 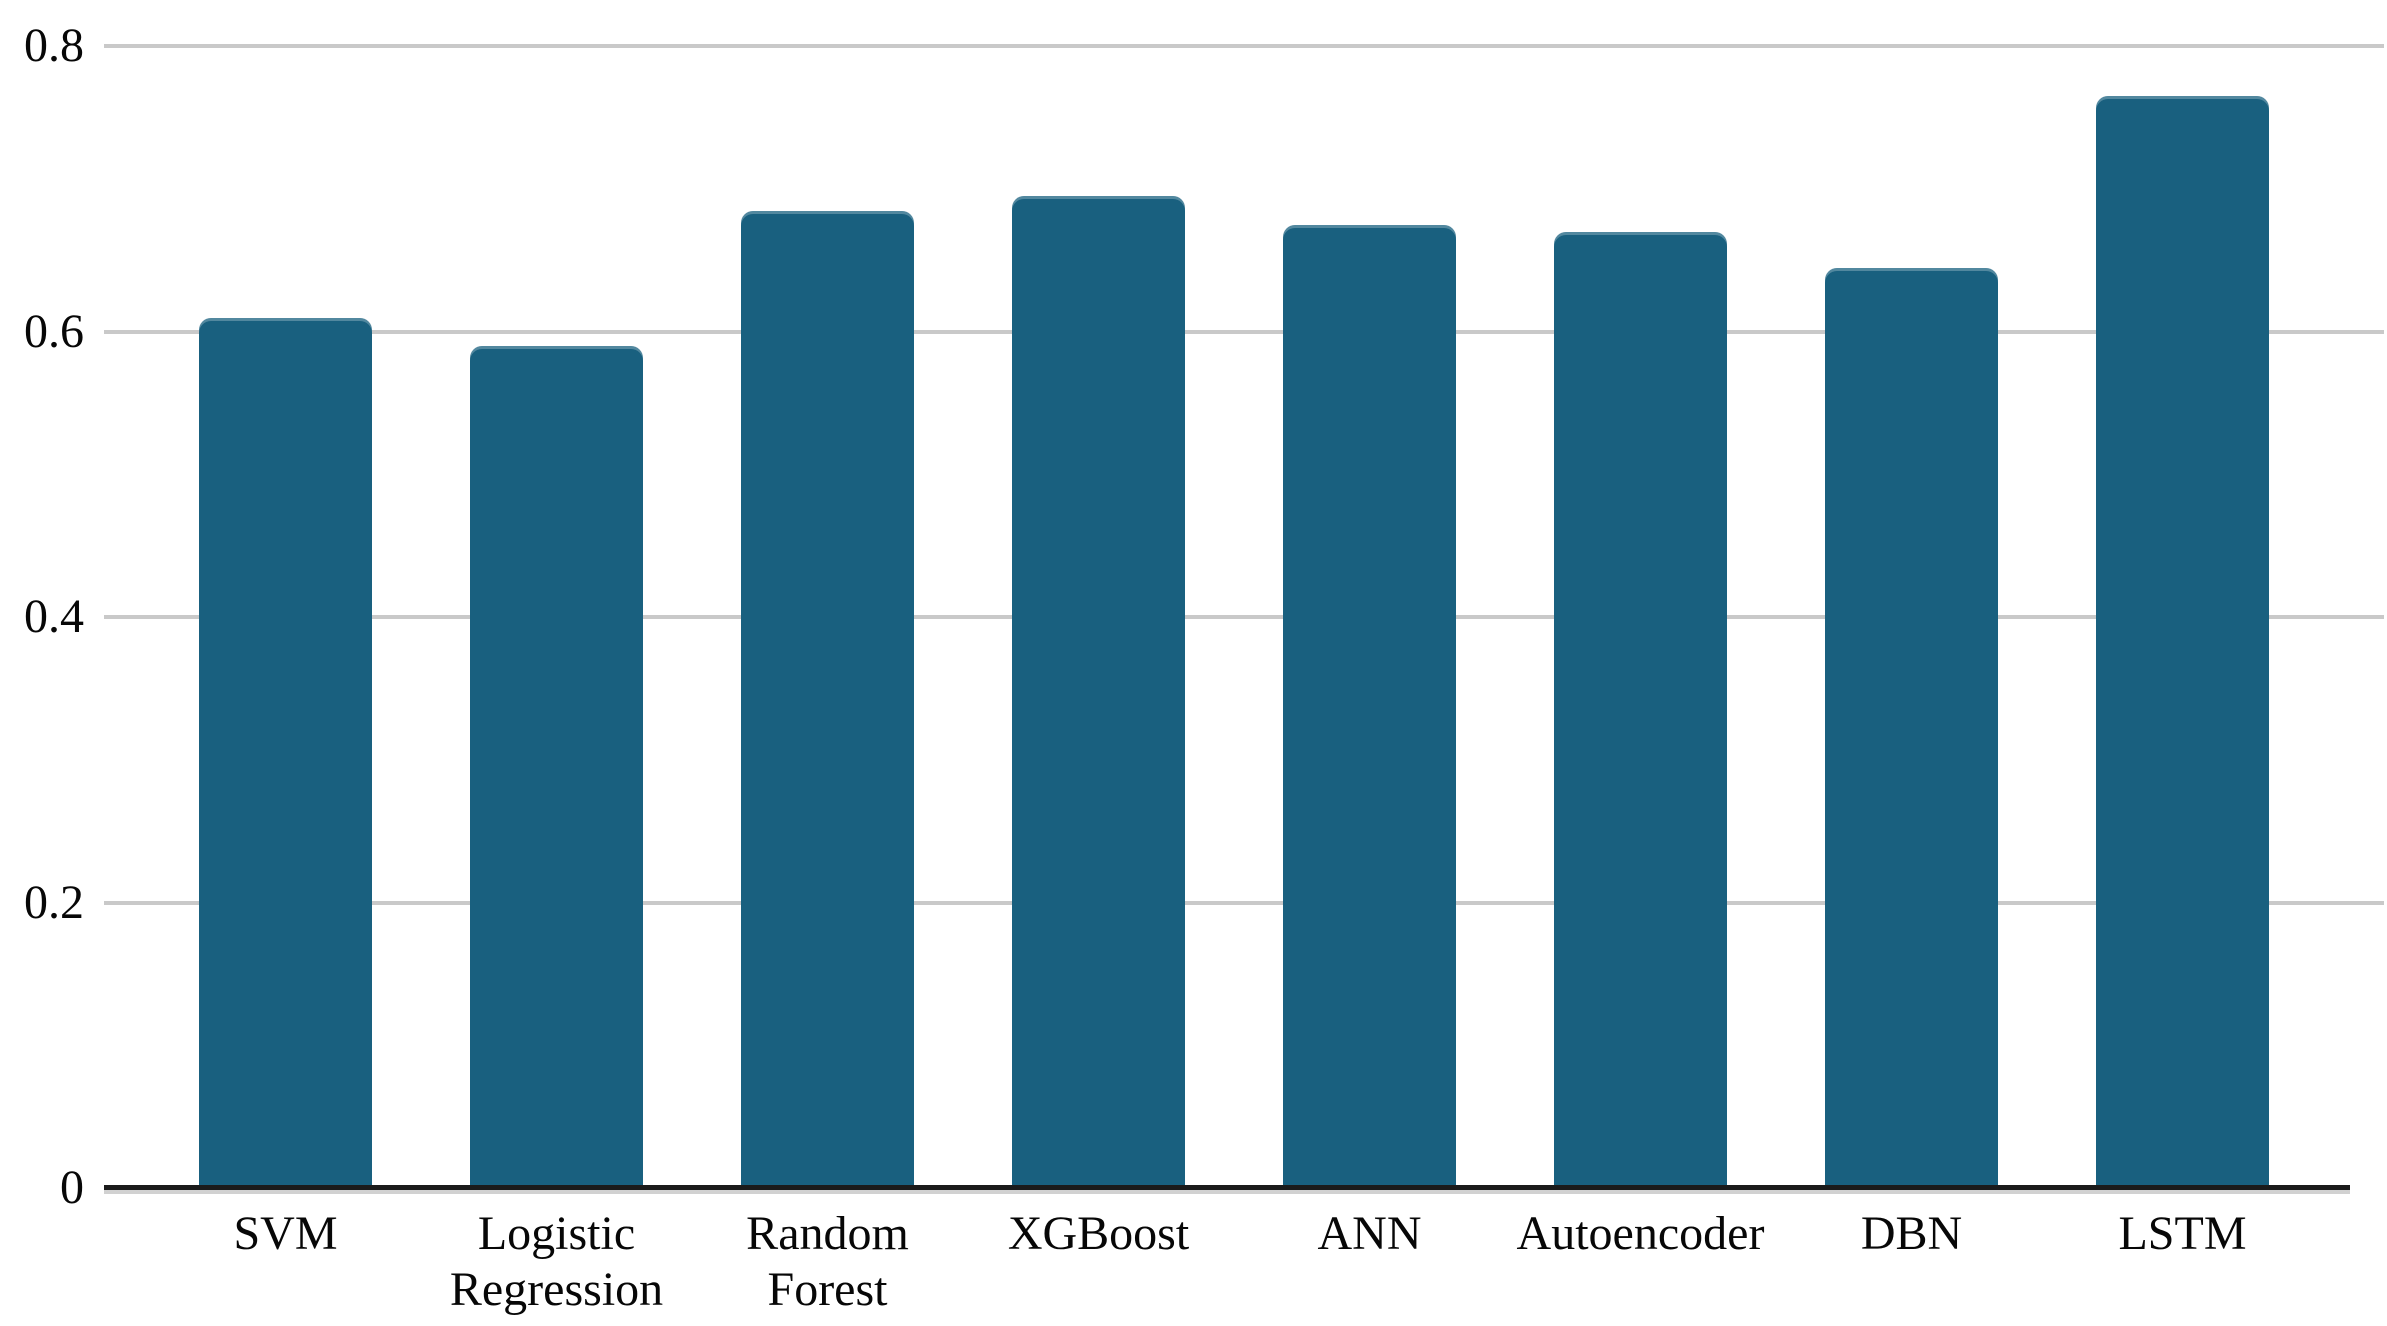 I want to click on y-tick-label: 0.6, so click(x=54, y=331).